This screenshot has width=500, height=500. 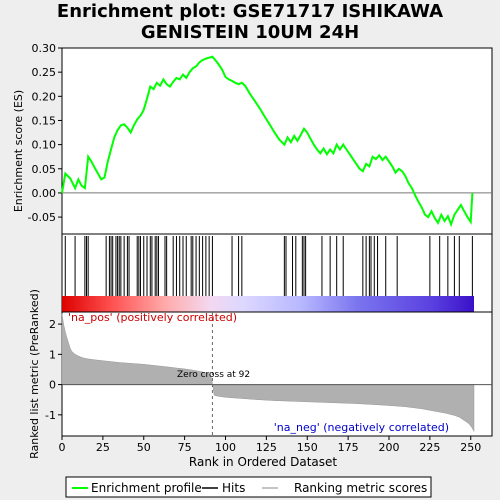 What do you see at coordinates (470, 447) in the screenshot?
I see `x-tick-label: 250` at bounding box center [470, 447].